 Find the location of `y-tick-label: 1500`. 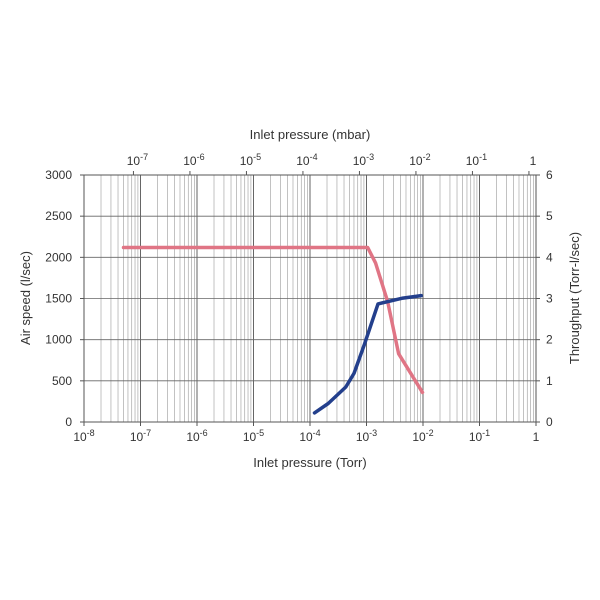

y-tick-label: 1500 is located at coordinates (58, 299).